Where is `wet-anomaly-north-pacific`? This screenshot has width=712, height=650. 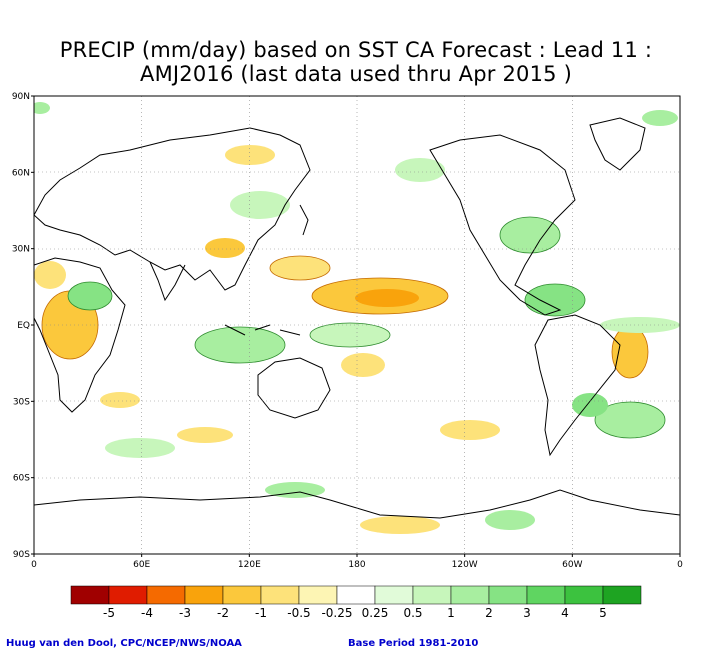 wet-anomaly-north-pacific is located at coordinates (420, 170).